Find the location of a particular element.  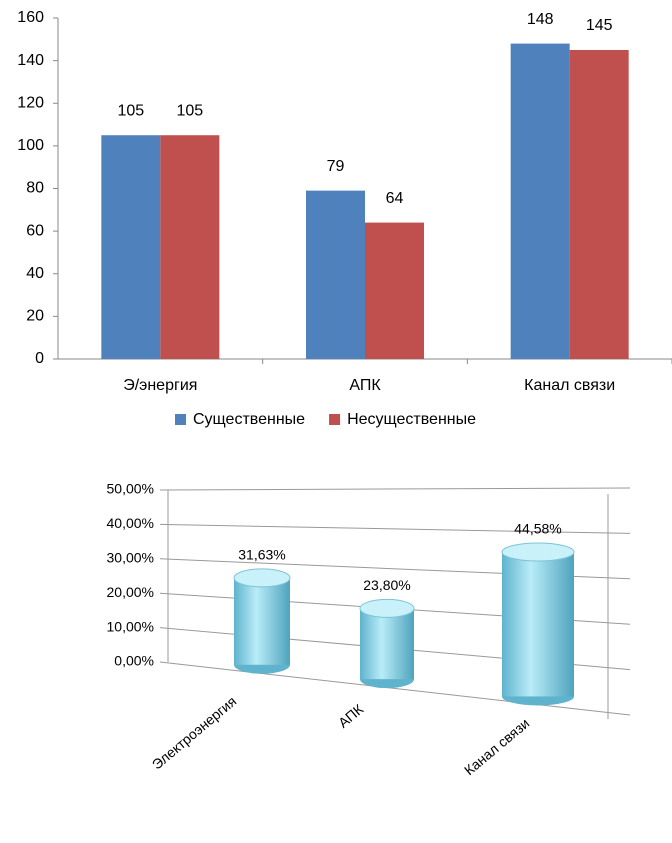

data-label: 145 is located at coordinates (599, 25).